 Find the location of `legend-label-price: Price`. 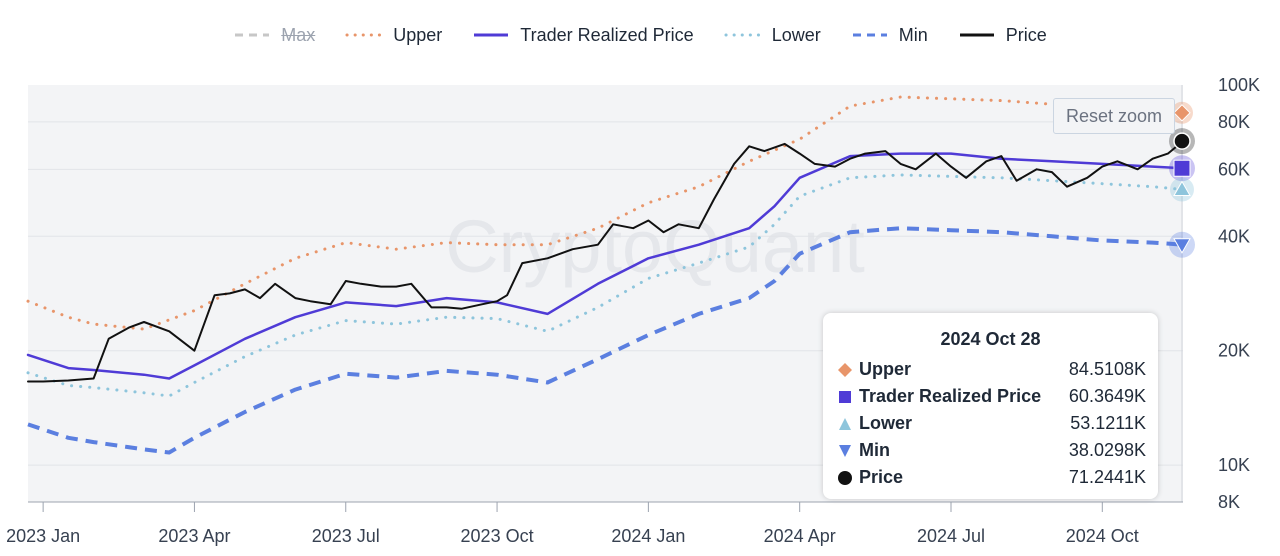

legend-label-price: Price is located at coordinates (1026, 34).